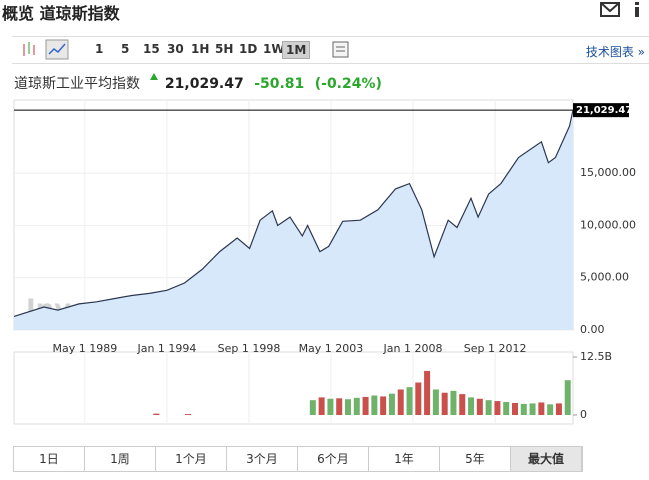 This screenshot has height=480, width=649. I want to click on range-tabs: 1日 1周 1个月 3个月 6个月 1年 5年 最大值, so click(298, 459).